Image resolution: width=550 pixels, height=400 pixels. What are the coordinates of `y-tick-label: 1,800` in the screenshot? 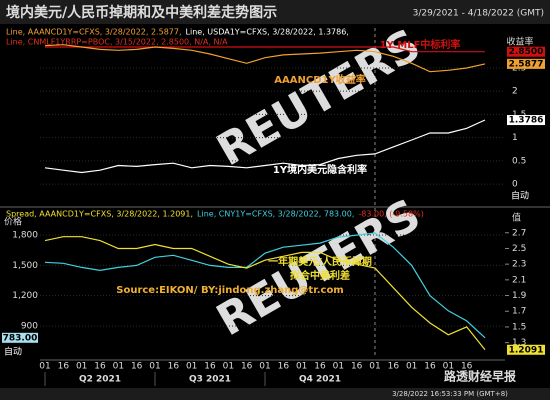 It's located at (25, 236).